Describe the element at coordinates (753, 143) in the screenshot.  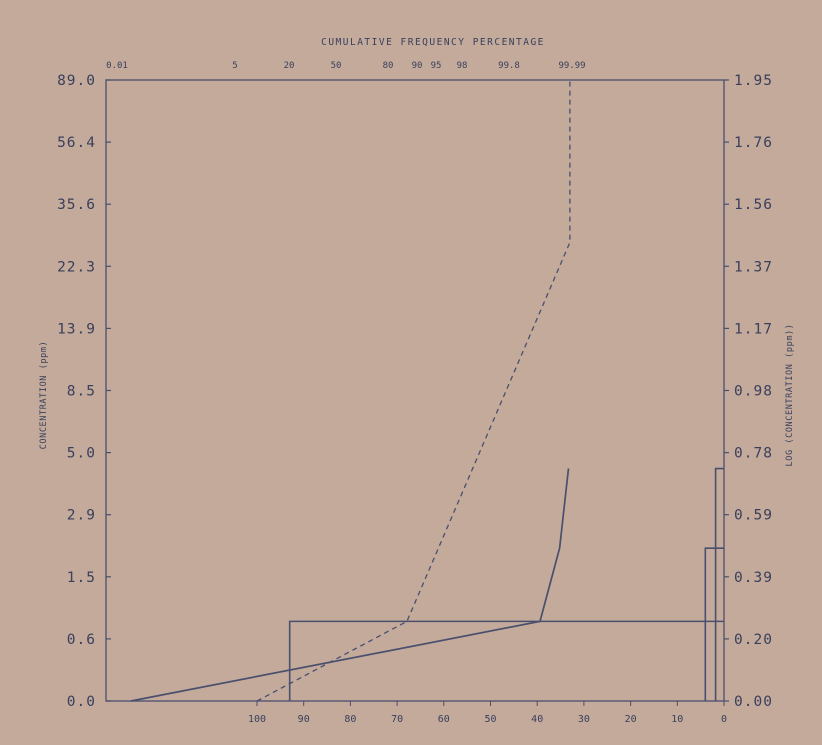
I see `y-right-tick-label: 1.76` at that location.